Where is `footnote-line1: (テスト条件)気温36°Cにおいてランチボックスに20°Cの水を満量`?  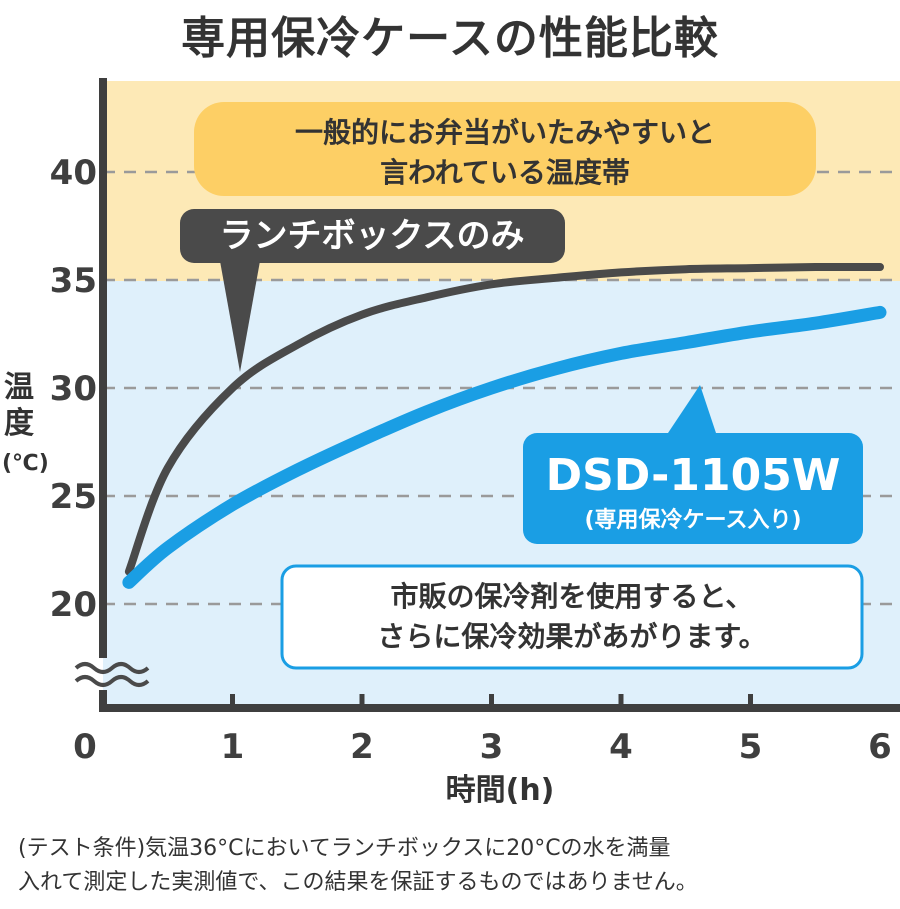
footnote-line1: (テスト条件)気温36°Cにおいてランチボックスに20°Cの水を満量 is located at coordinates (344, 848).